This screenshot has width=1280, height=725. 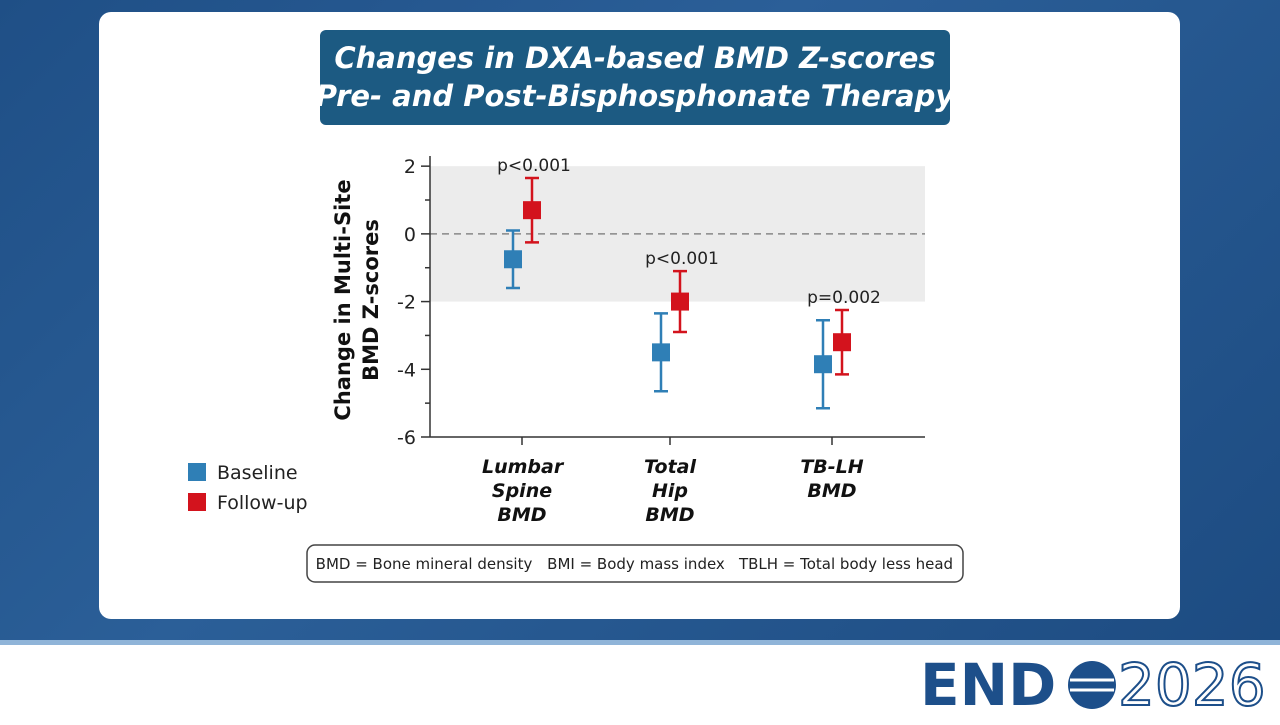 I want to click on y-axis-label: Change in Multi-Site, so click(x=343, y=299).